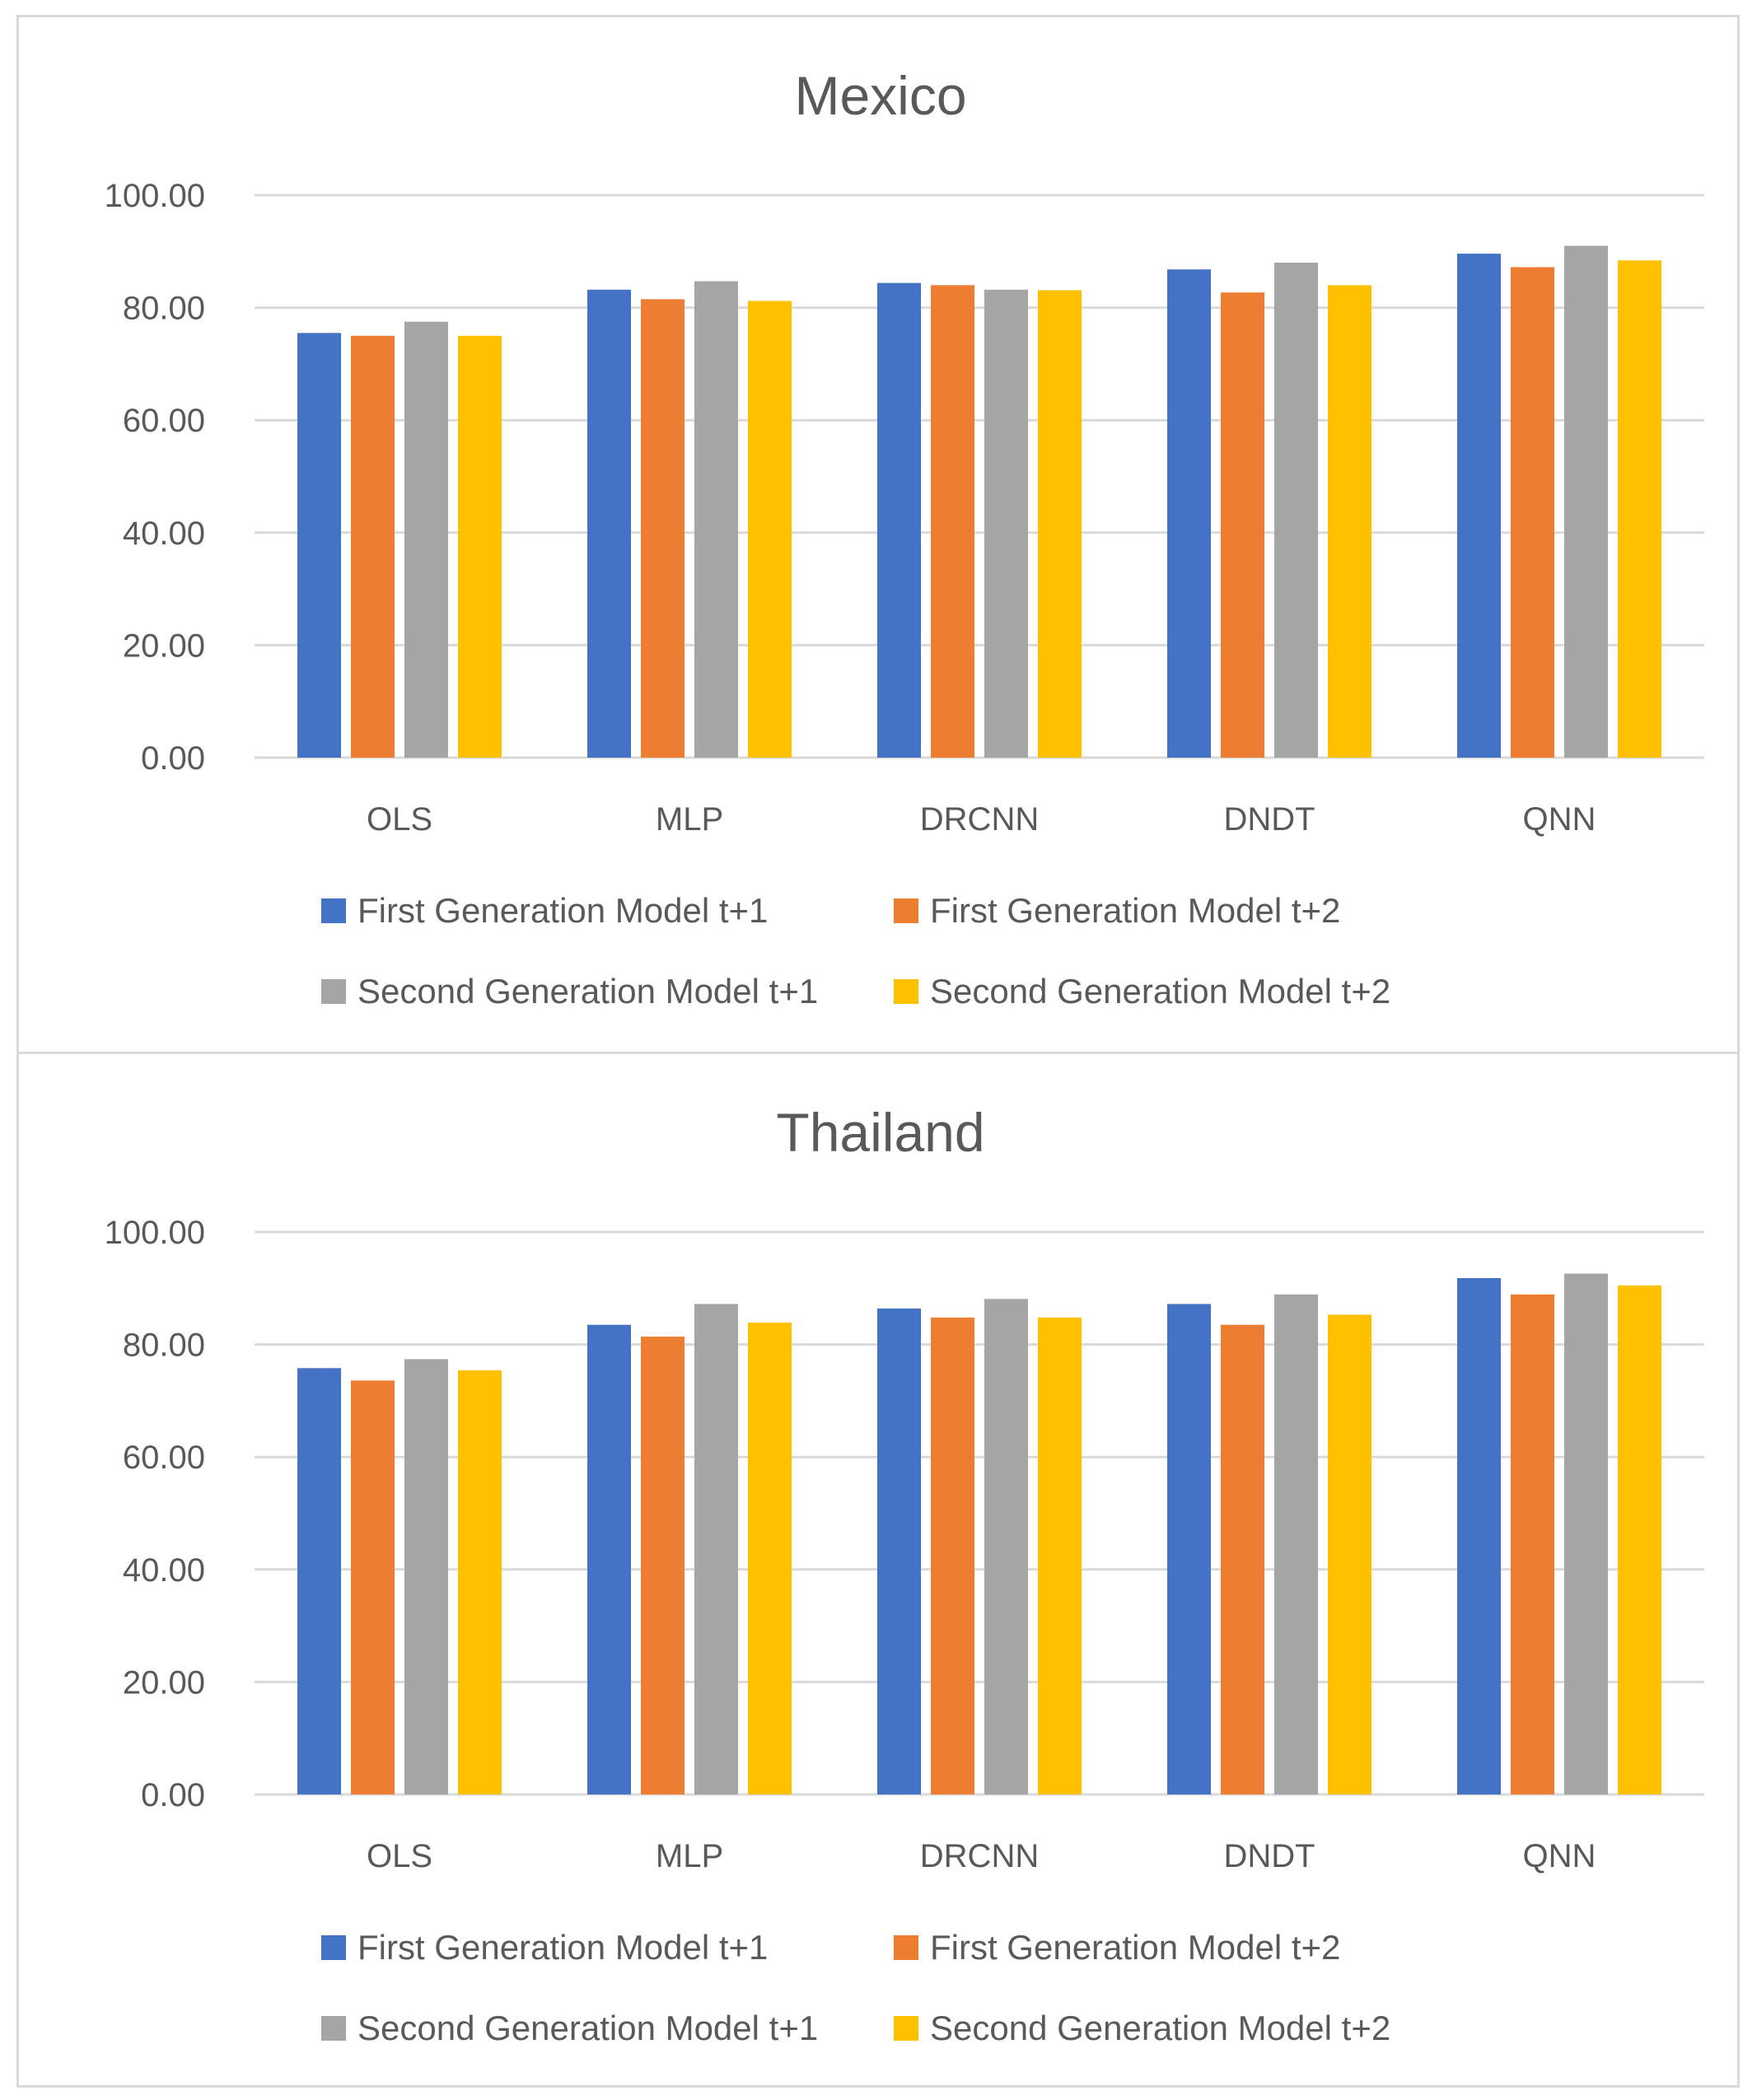 The image size is (1757, 2100). What do you see at coordinates (880, 95) in the screenshot?
I see `chart-title: Mexico` at bounding box center [880, 95].